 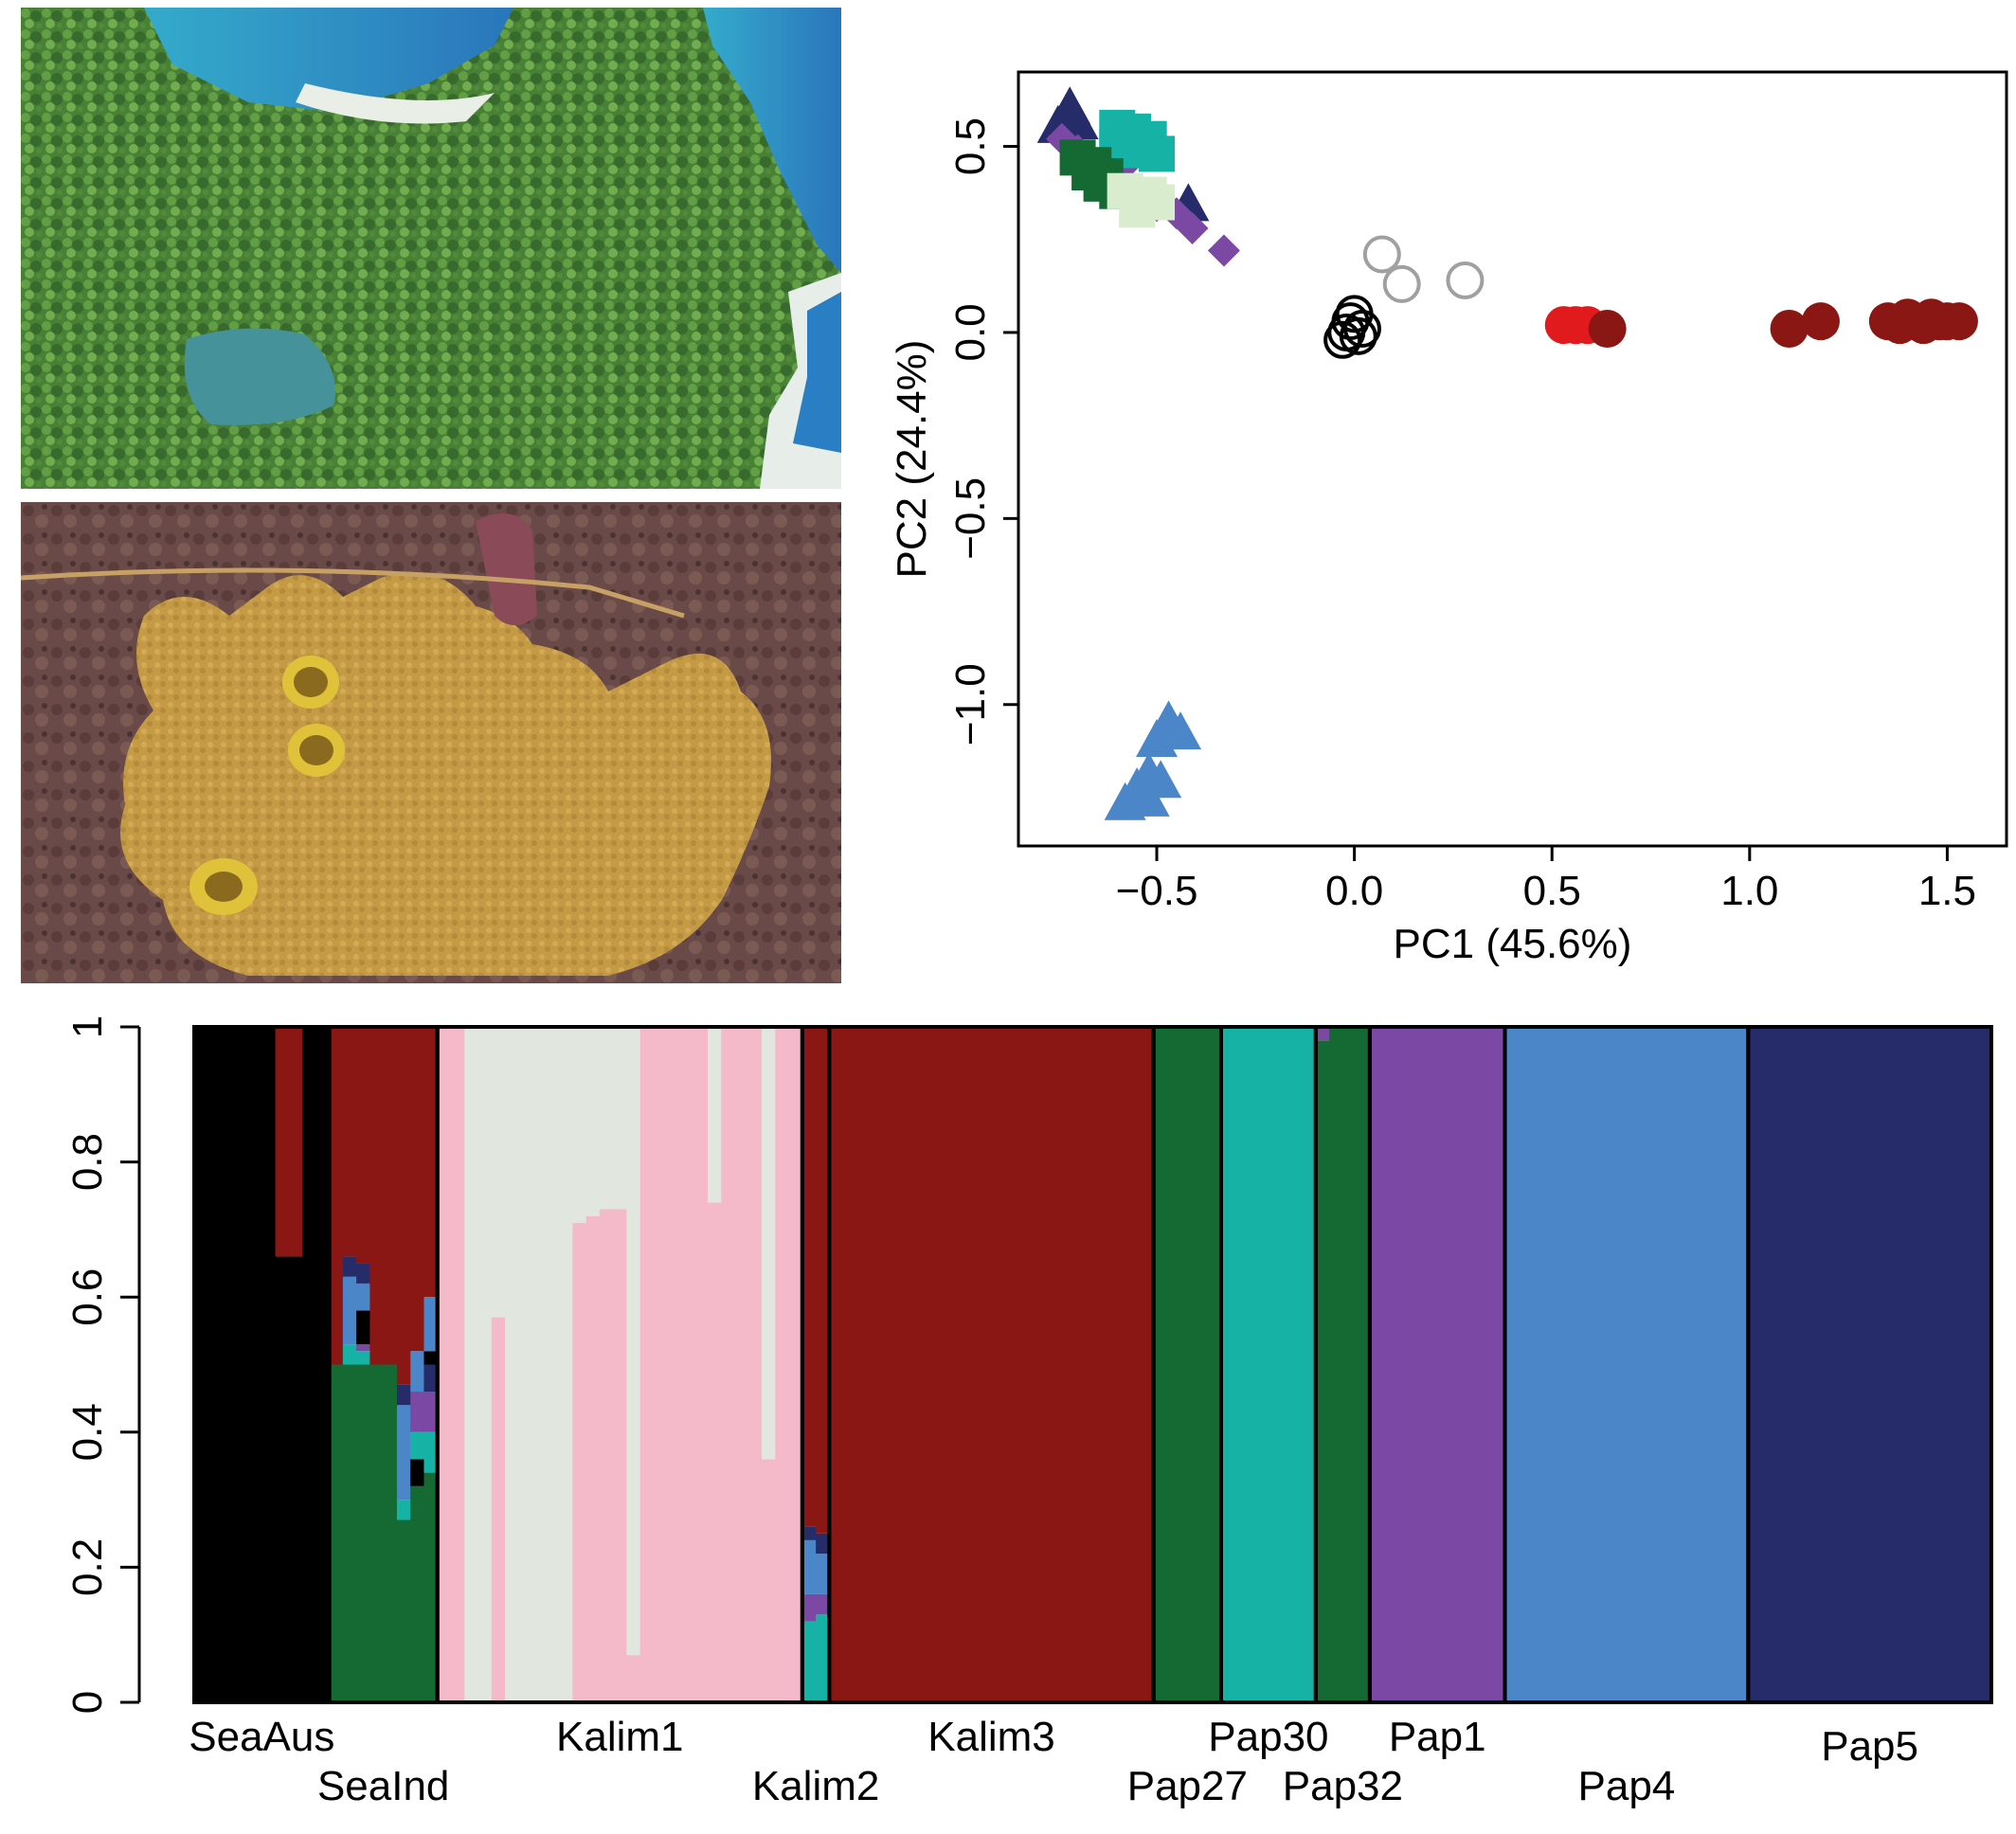 I want to click on structure-population-label: Kalim3, so click(x=991, y=1737).